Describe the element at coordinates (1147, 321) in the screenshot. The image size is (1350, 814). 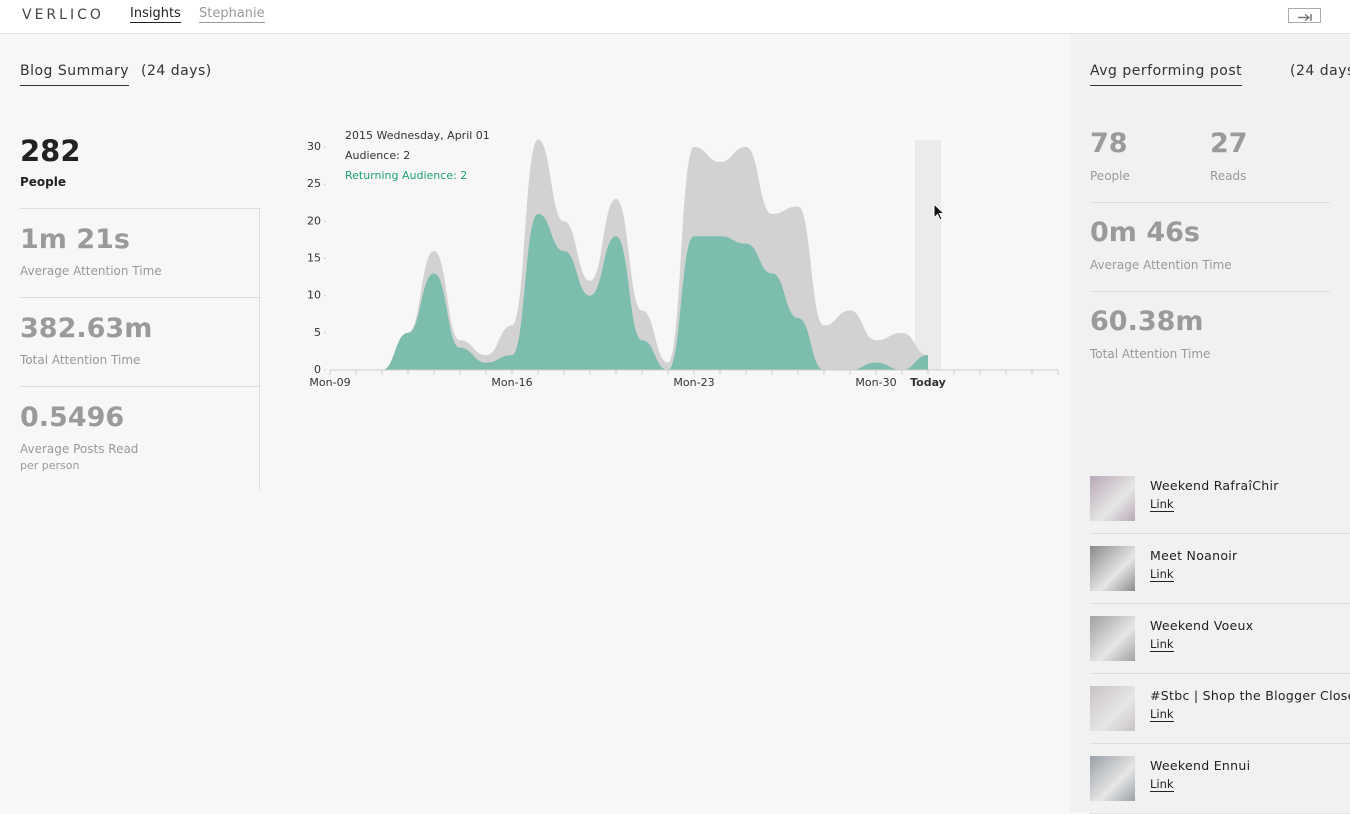
I see `stat-value: 60.38m` at that location.